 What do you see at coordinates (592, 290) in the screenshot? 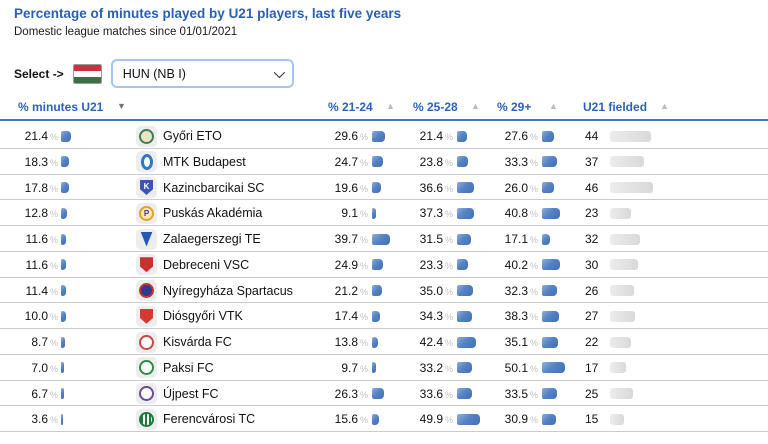
I see `u21-fielded-value: 26` at bounding box center [592, 290].